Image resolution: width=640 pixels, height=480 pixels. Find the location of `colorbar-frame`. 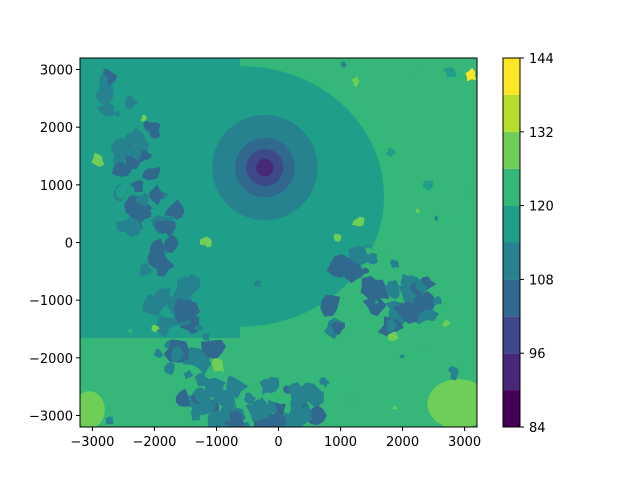

colorbar-frame is located at coordinates (511, 242).